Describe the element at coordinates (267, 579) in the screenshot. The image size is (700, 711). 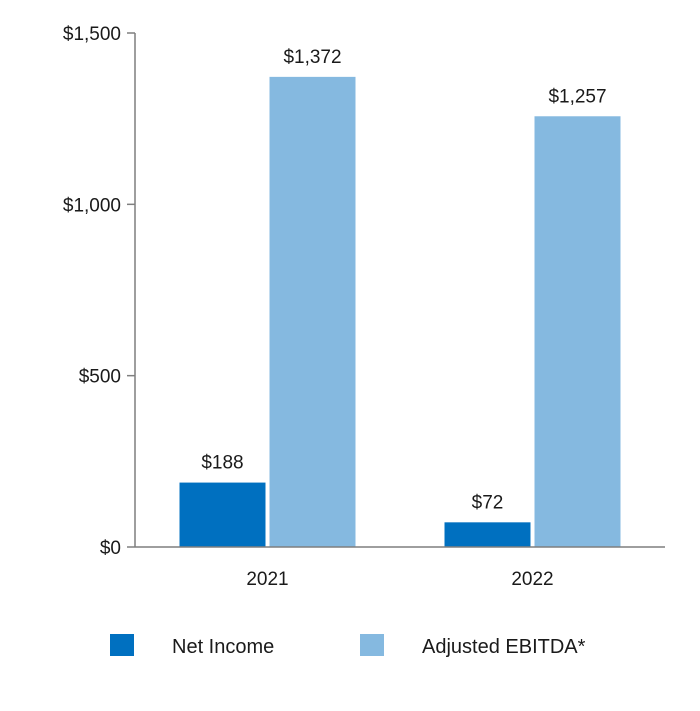
I see `x-tick-label: 2021` at that location.